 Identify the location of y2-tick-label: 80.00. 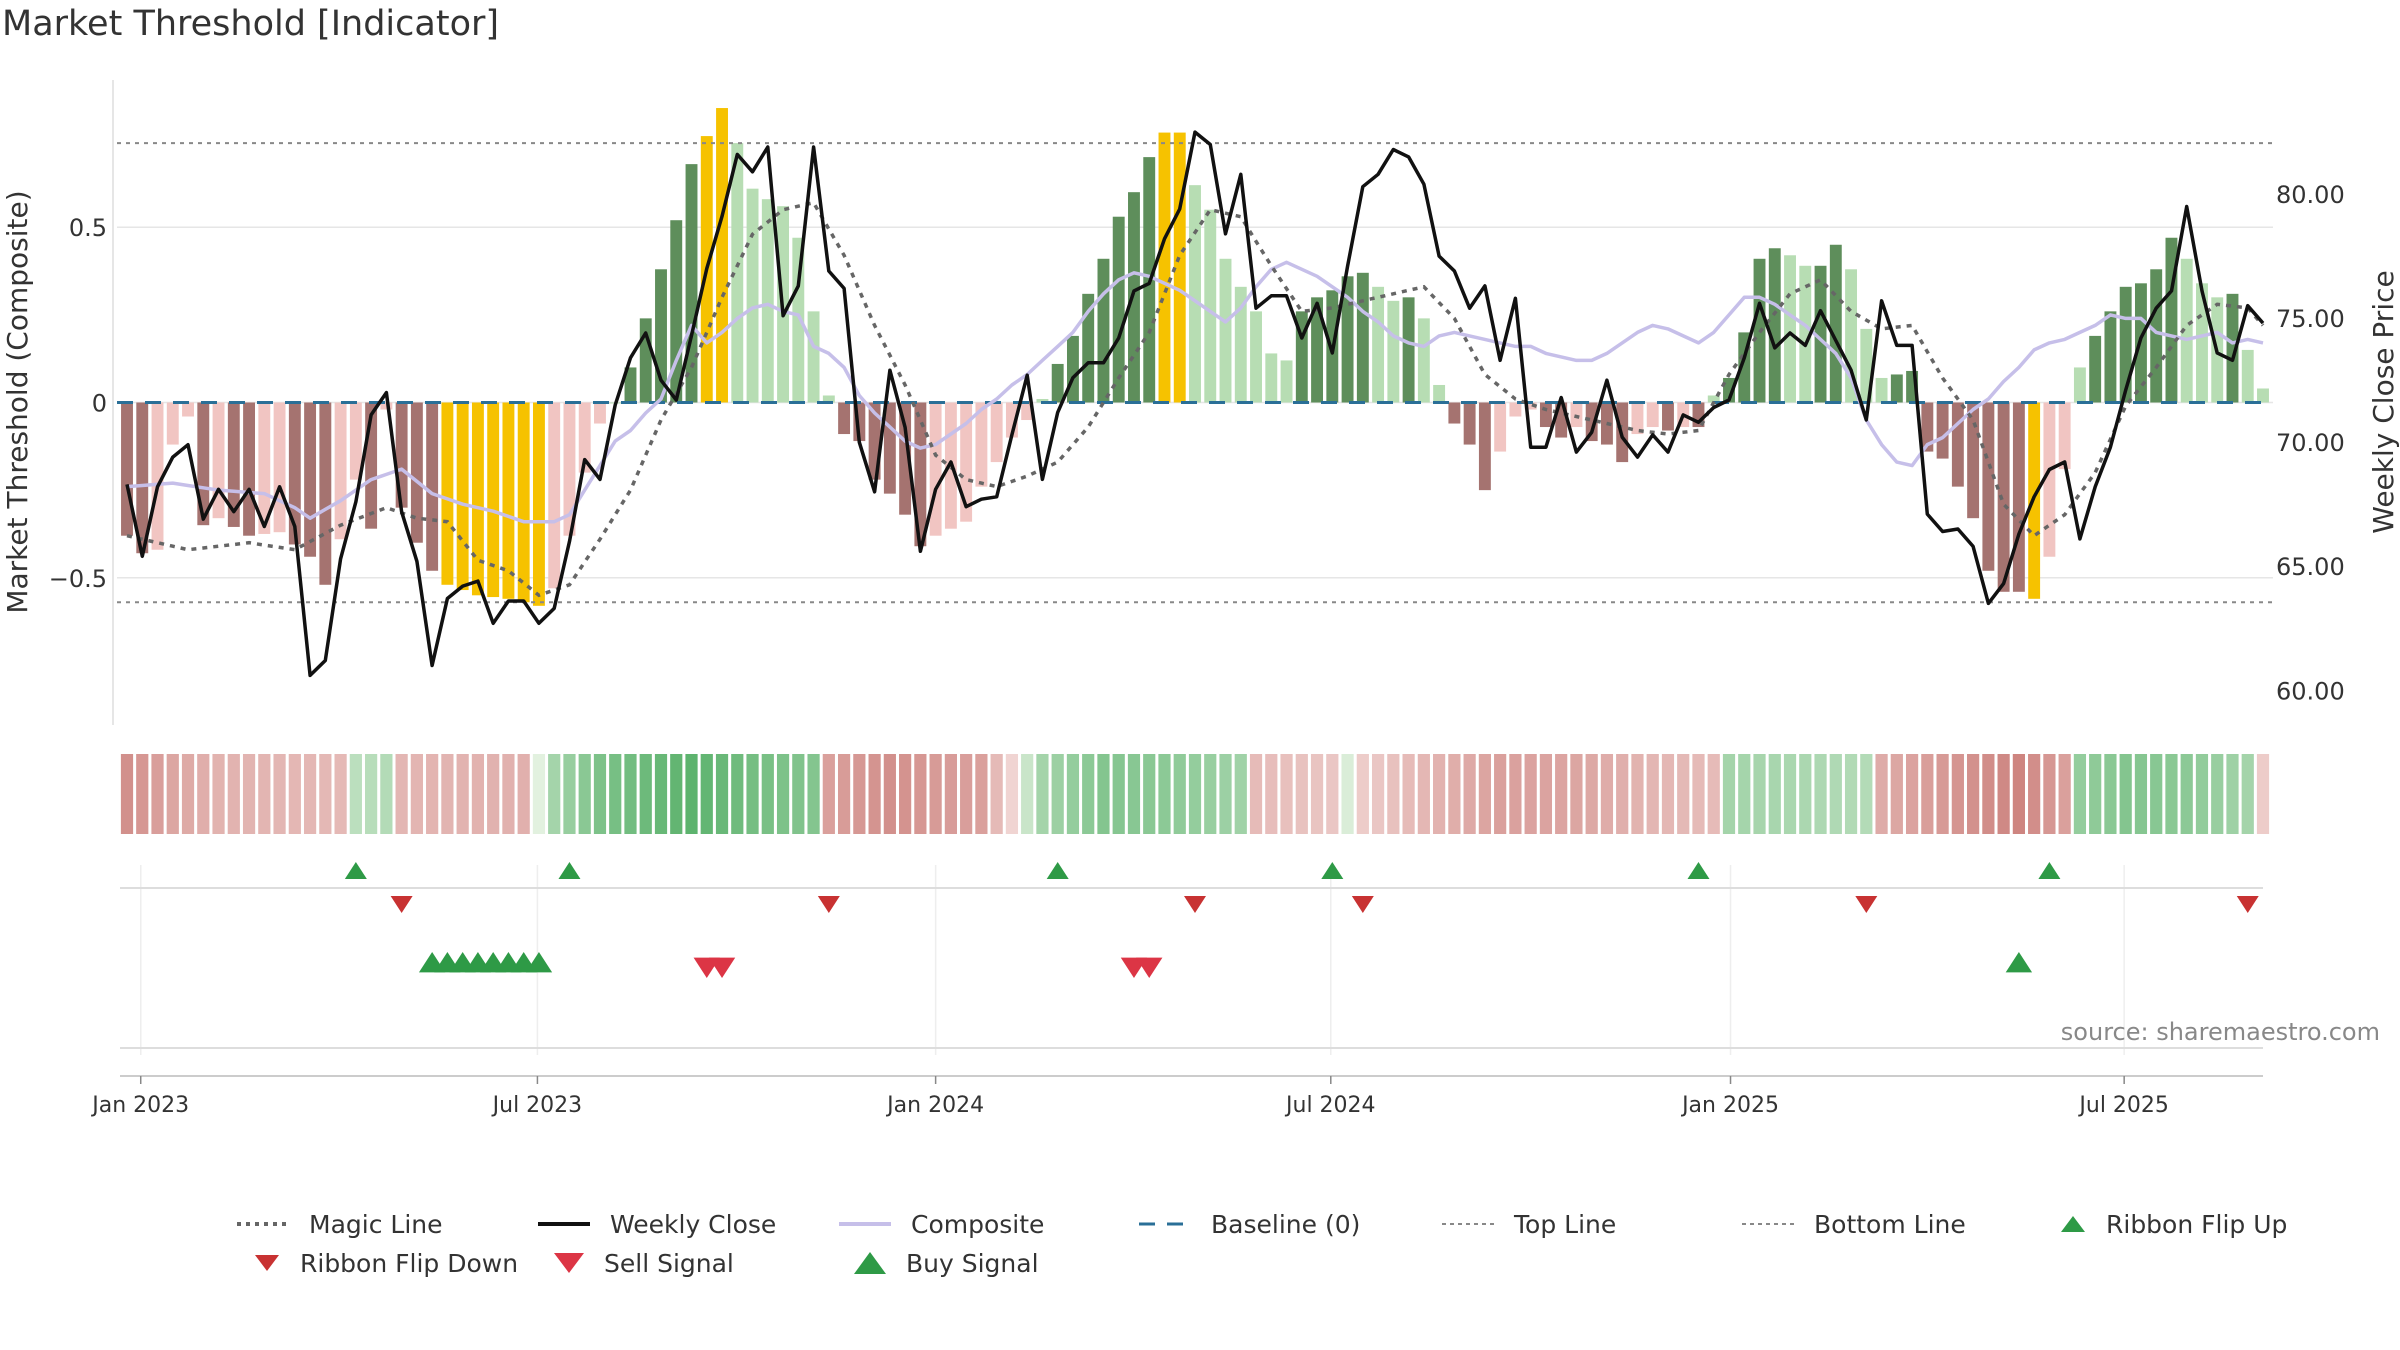
(2310, 195).